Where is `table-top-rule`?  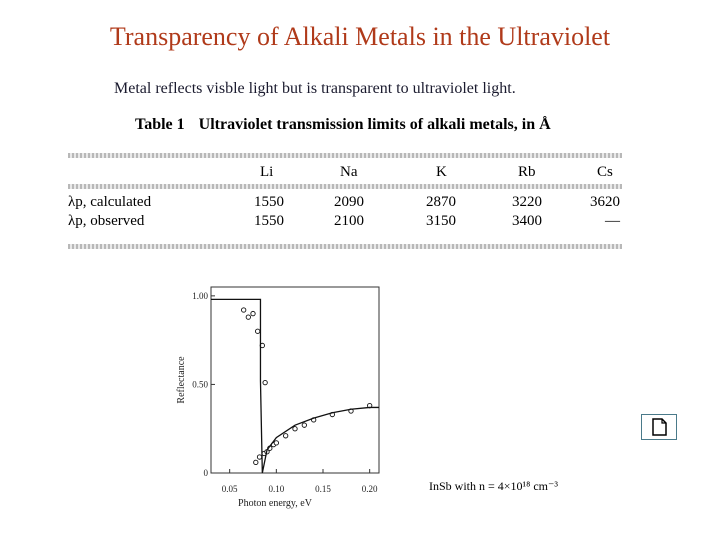 table-top-rule is located at coordinates (345, 155).